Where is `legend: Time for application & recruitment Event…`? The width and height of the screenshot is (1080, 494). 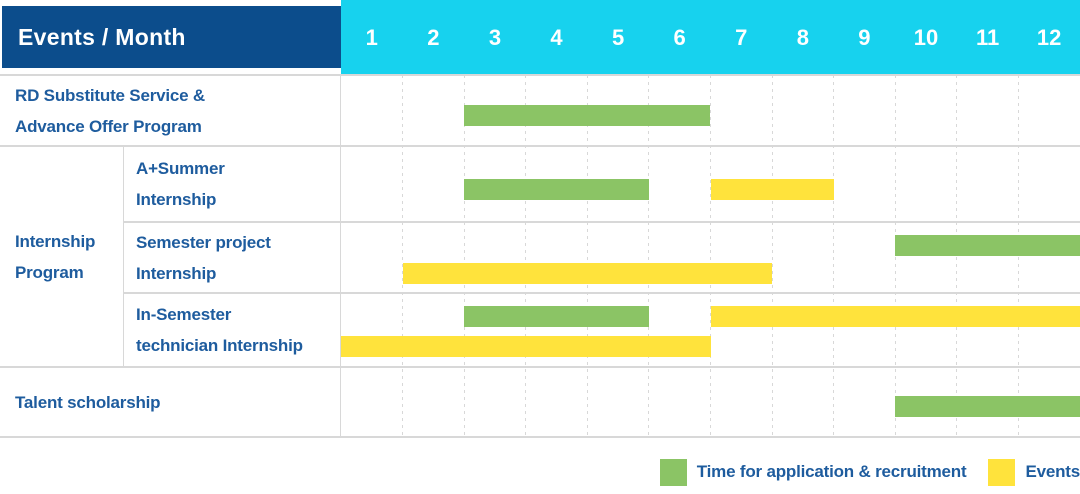
legend: Time for application & recruitment Event… is located at coordinates (869, 472).